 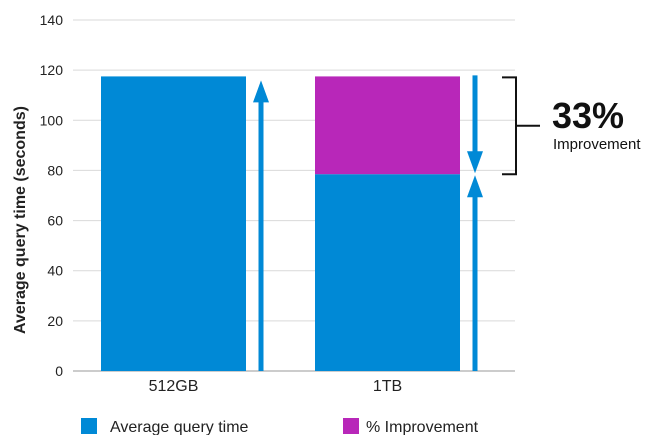 I want to click on y-tick-40: 40, so click(x=55, y=271).